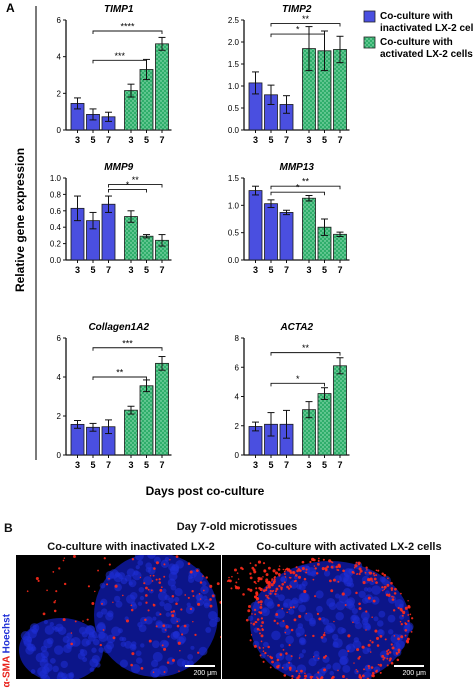 This screenshot has width=474, height=688. I want to click on legend-label-inactivated-2: inactivated LX-2 cells, so click(427, 28).